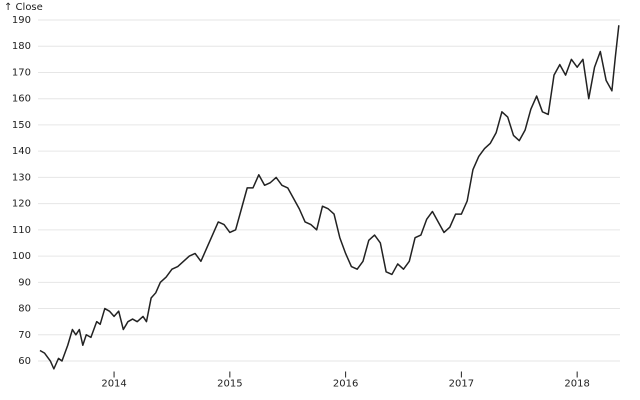  I want to click on y-tick-label: 60, so click(24, 361).